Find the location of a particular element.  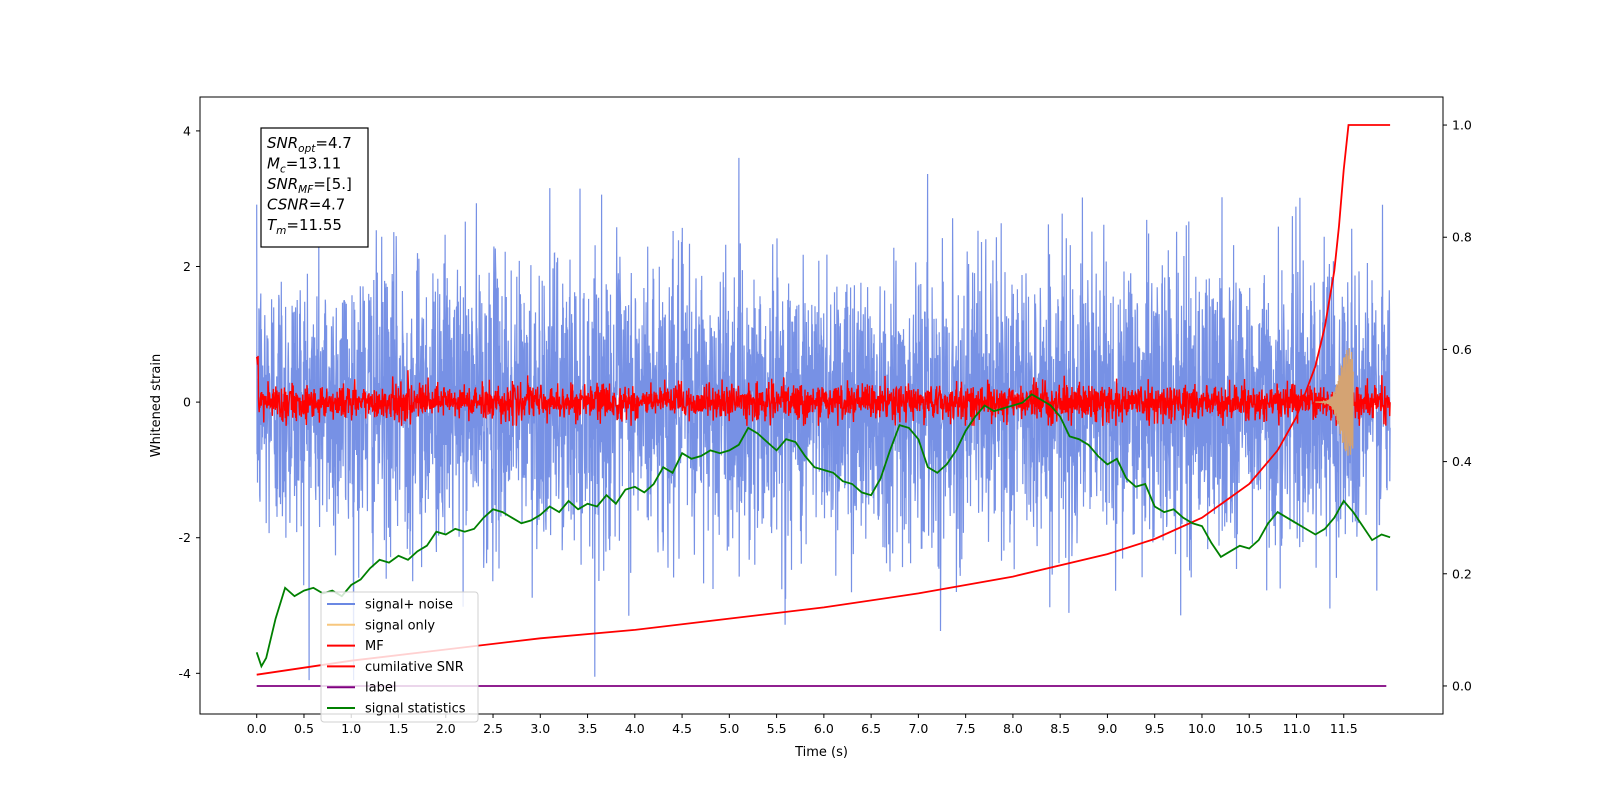

y-left-tick-label: -2 is located at coordinates (185, 537).